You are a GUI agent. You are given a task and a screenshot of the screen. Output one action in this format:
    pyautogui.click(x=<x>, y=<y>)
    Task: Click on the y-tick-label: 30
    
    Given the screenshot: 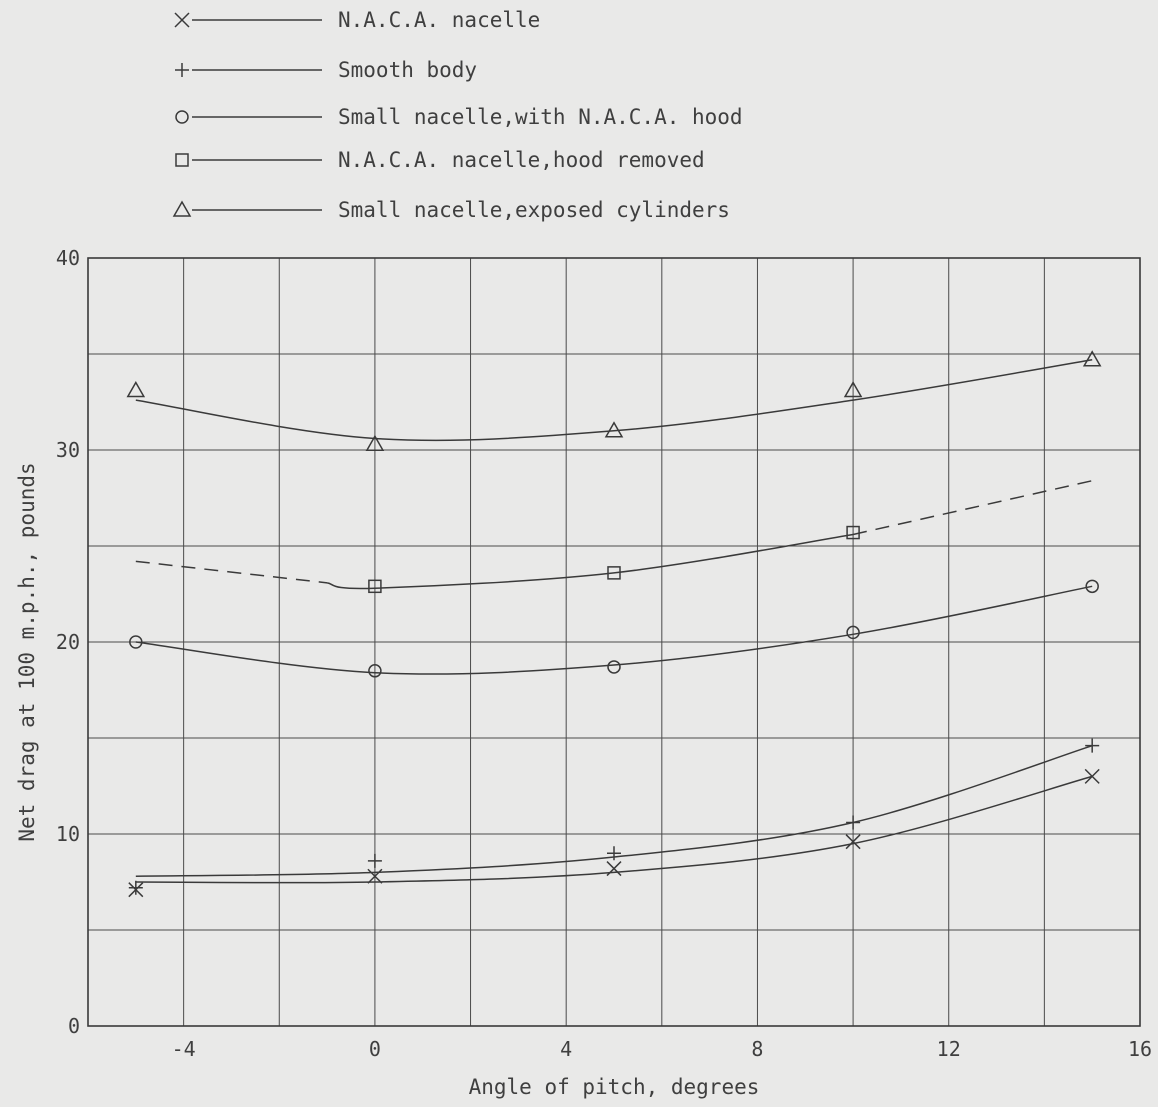 What is the action you would take?
    pyautogui.click(x=68, y=450)
    